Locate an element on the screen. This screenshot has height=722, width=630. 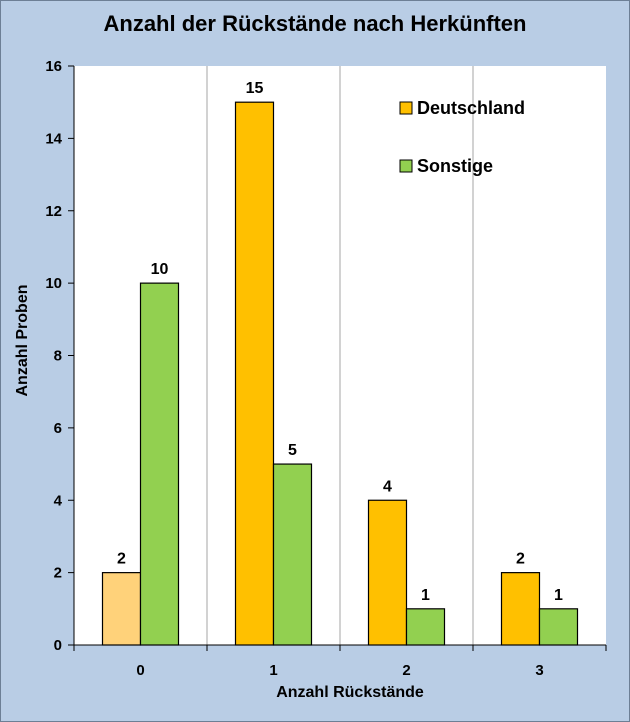
legend-label: Sonstige is located at coordinates (455, 166).